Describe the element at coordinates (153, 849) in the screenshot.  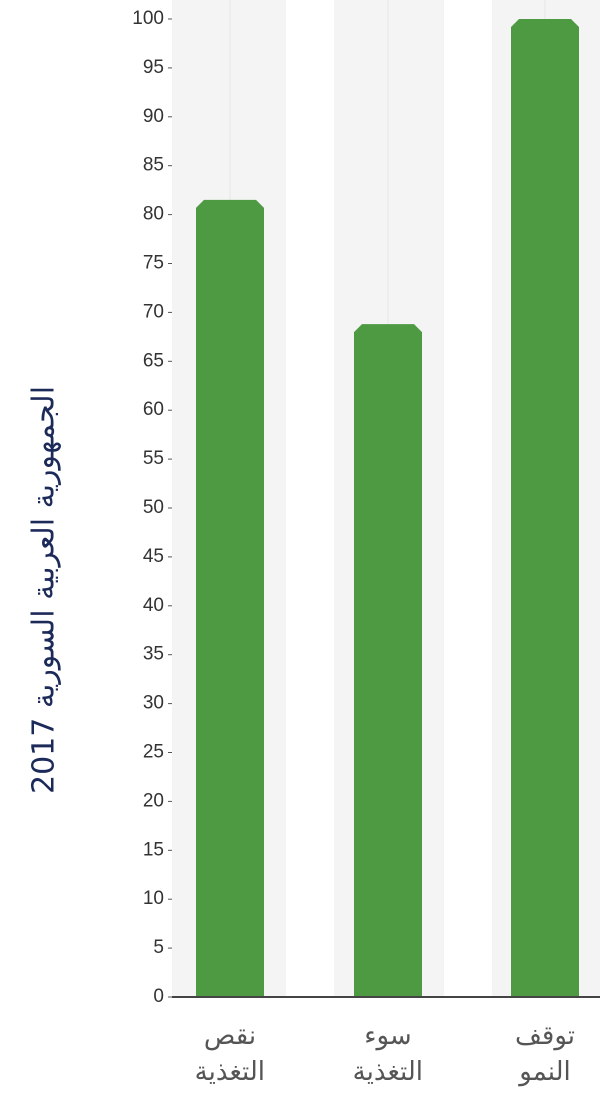
I see `y-tick-label: 15` at that location.